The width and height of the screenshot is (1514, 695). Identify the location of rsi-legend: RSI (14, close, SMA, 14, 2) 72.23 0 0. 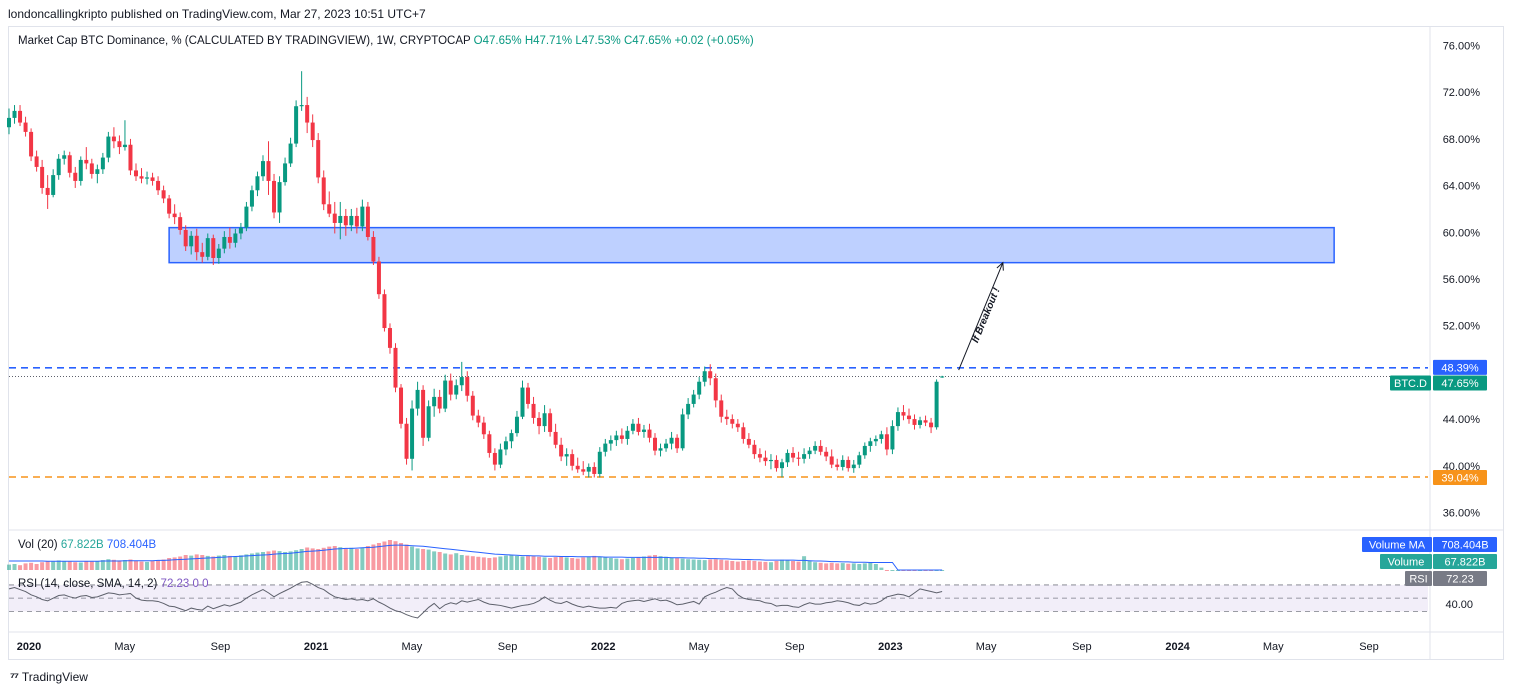
(113, 584).